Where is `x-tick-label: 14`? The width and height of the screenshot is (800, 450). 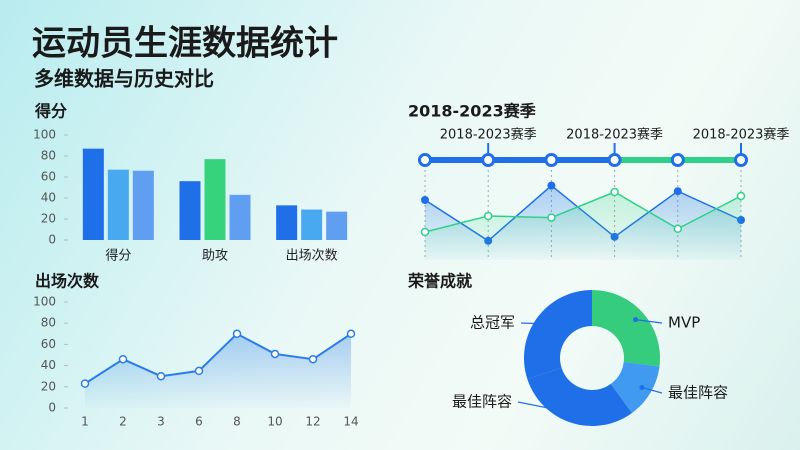
x-tick-label: 14 is located at coordinates (350, 422).